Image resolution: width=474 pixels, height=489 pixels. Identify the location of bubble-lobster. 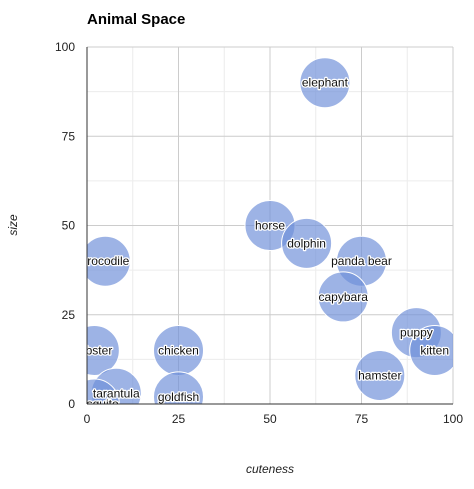
(94, 350).